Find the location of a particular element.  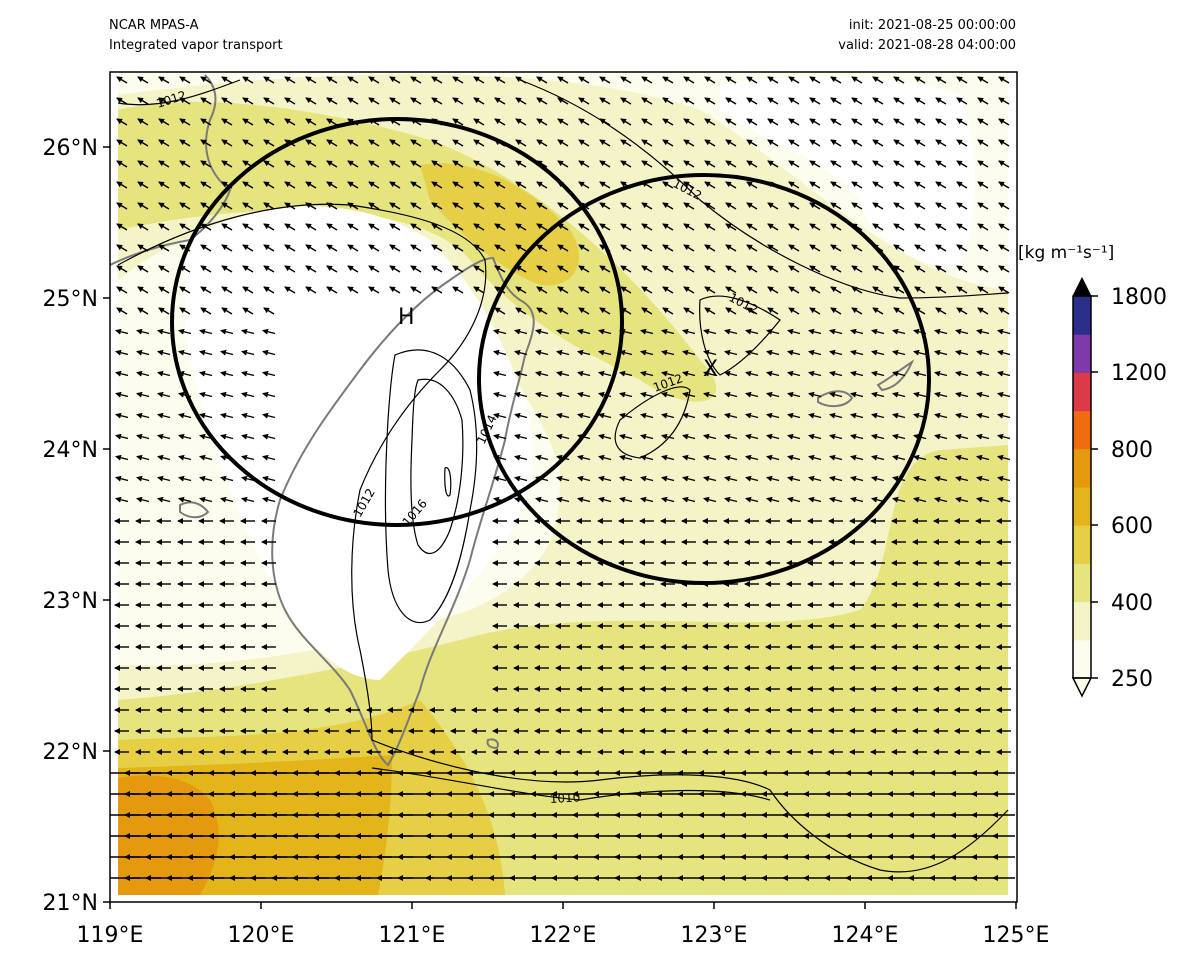

y-tick-label: 26°N is located at coordinates (70, 148).